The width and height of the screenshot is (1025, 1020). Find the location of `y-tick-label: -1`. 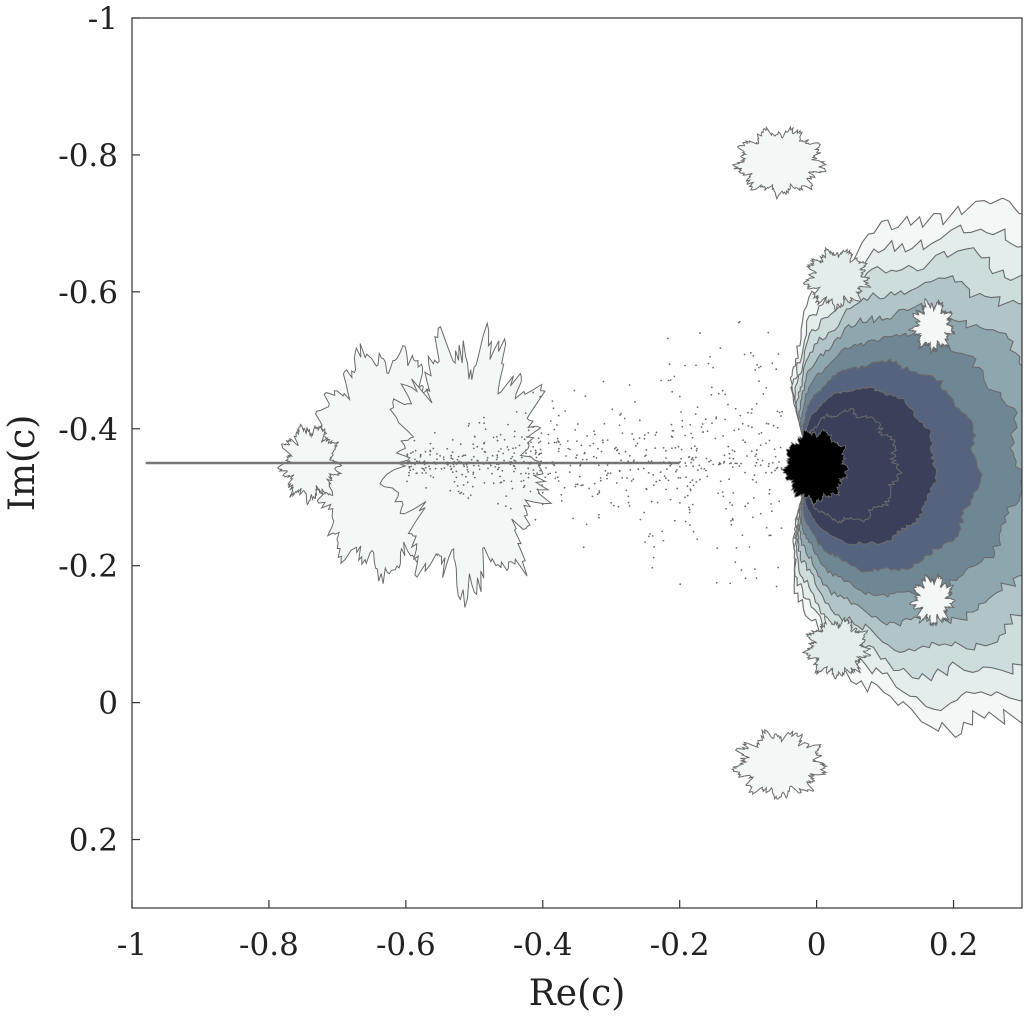

y-tick-label: -1 is located at coordinates (103, 19).